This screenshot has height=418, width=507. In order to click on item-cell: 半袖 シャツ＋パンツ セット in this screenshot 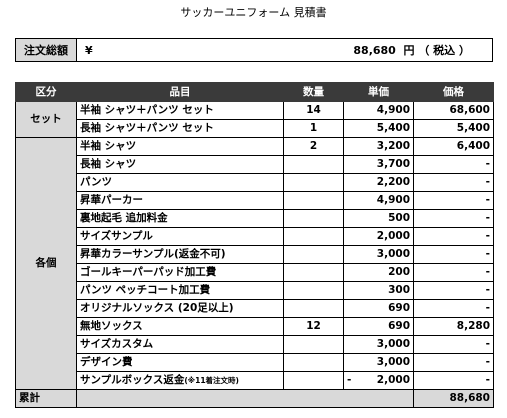, I will do `click(180, 110)`.